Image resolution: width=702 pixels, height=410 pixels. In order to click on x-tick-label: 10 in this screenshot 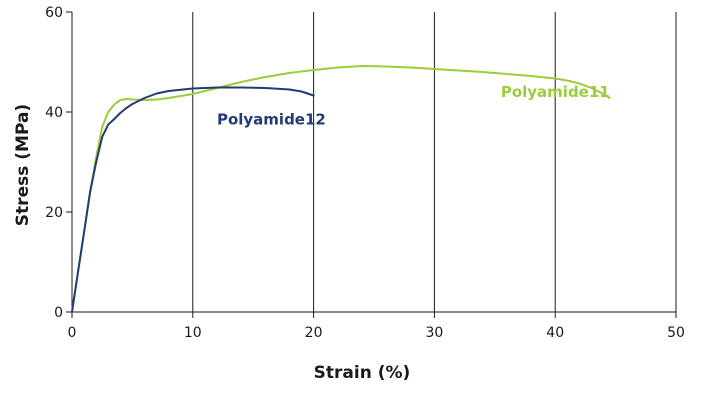, I will do `click(193, 333)`.